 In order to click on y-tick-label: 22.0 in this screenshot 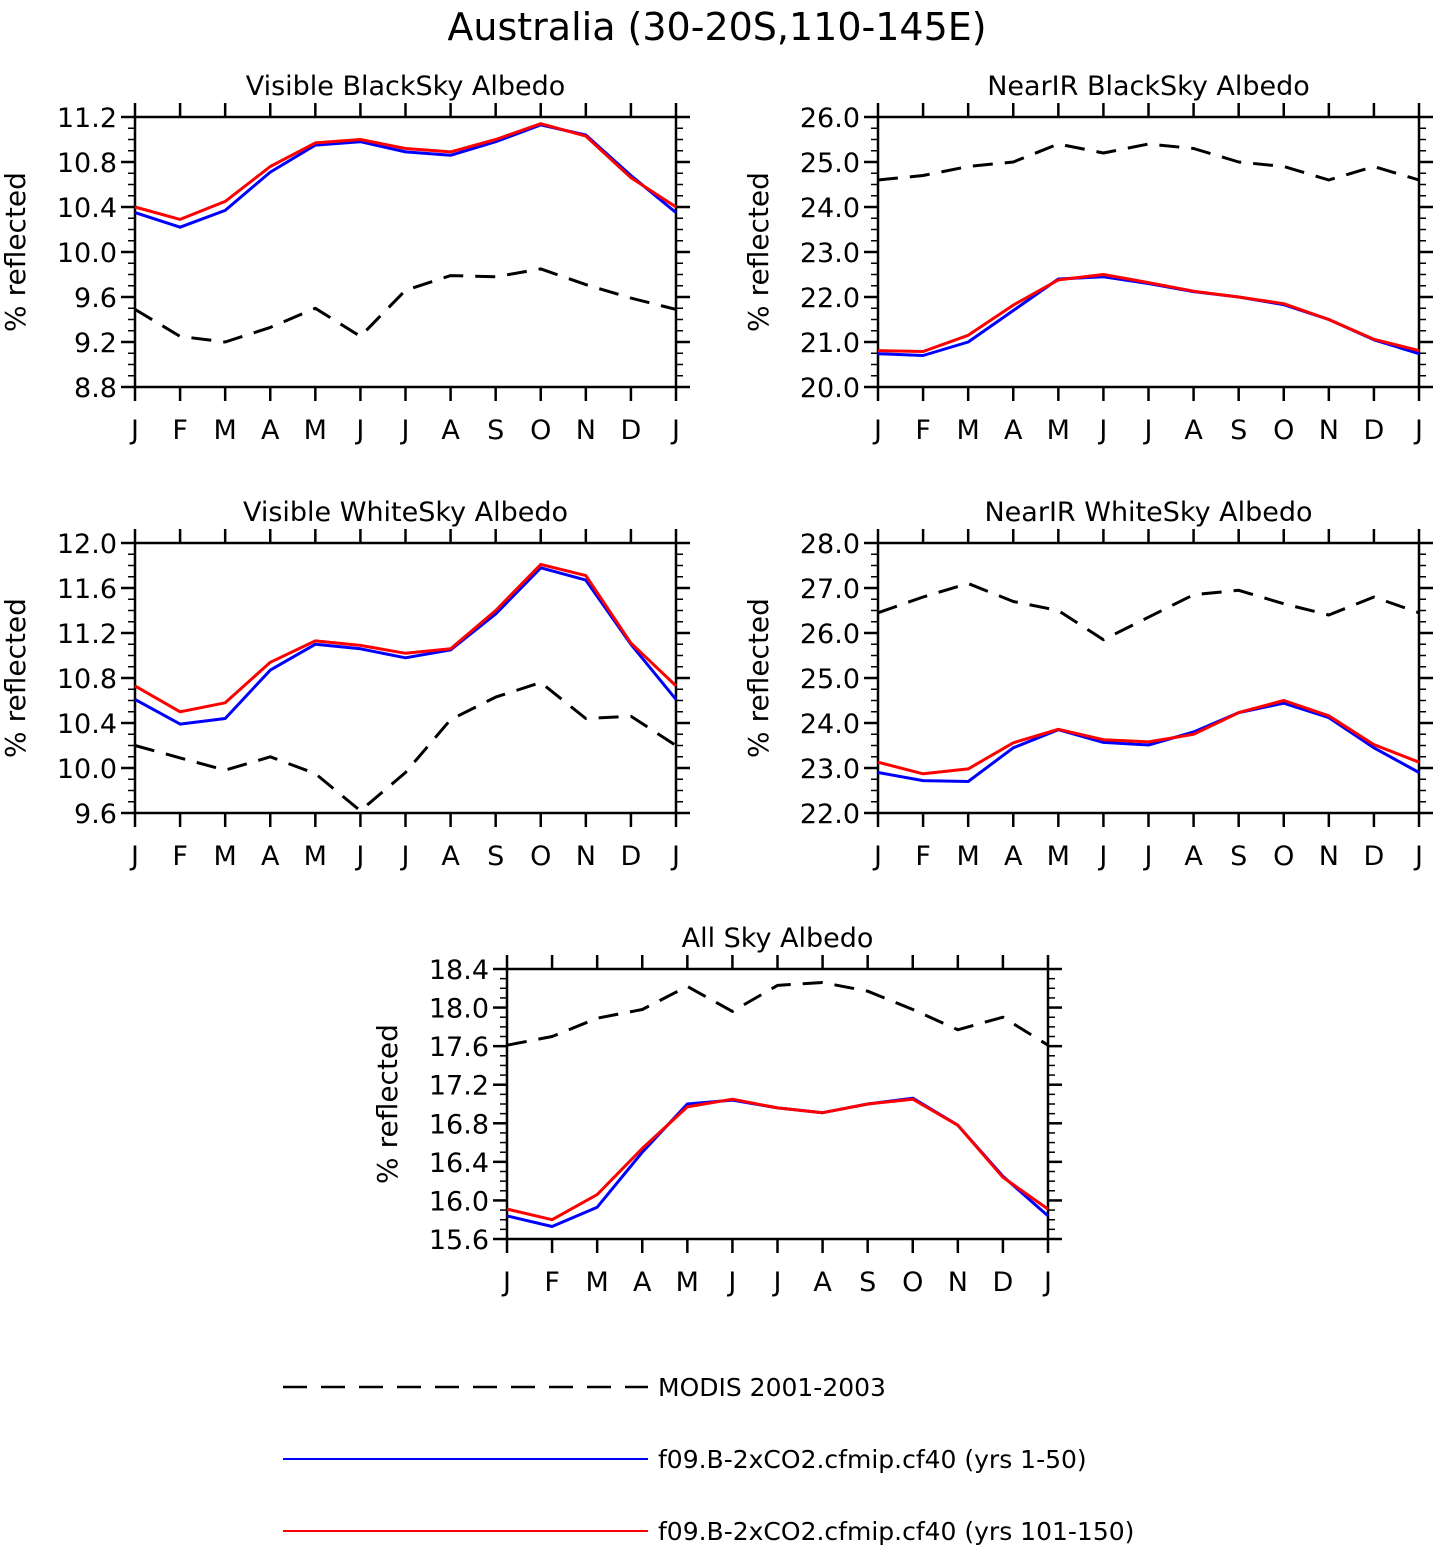, I will do `click(830, 814)`.